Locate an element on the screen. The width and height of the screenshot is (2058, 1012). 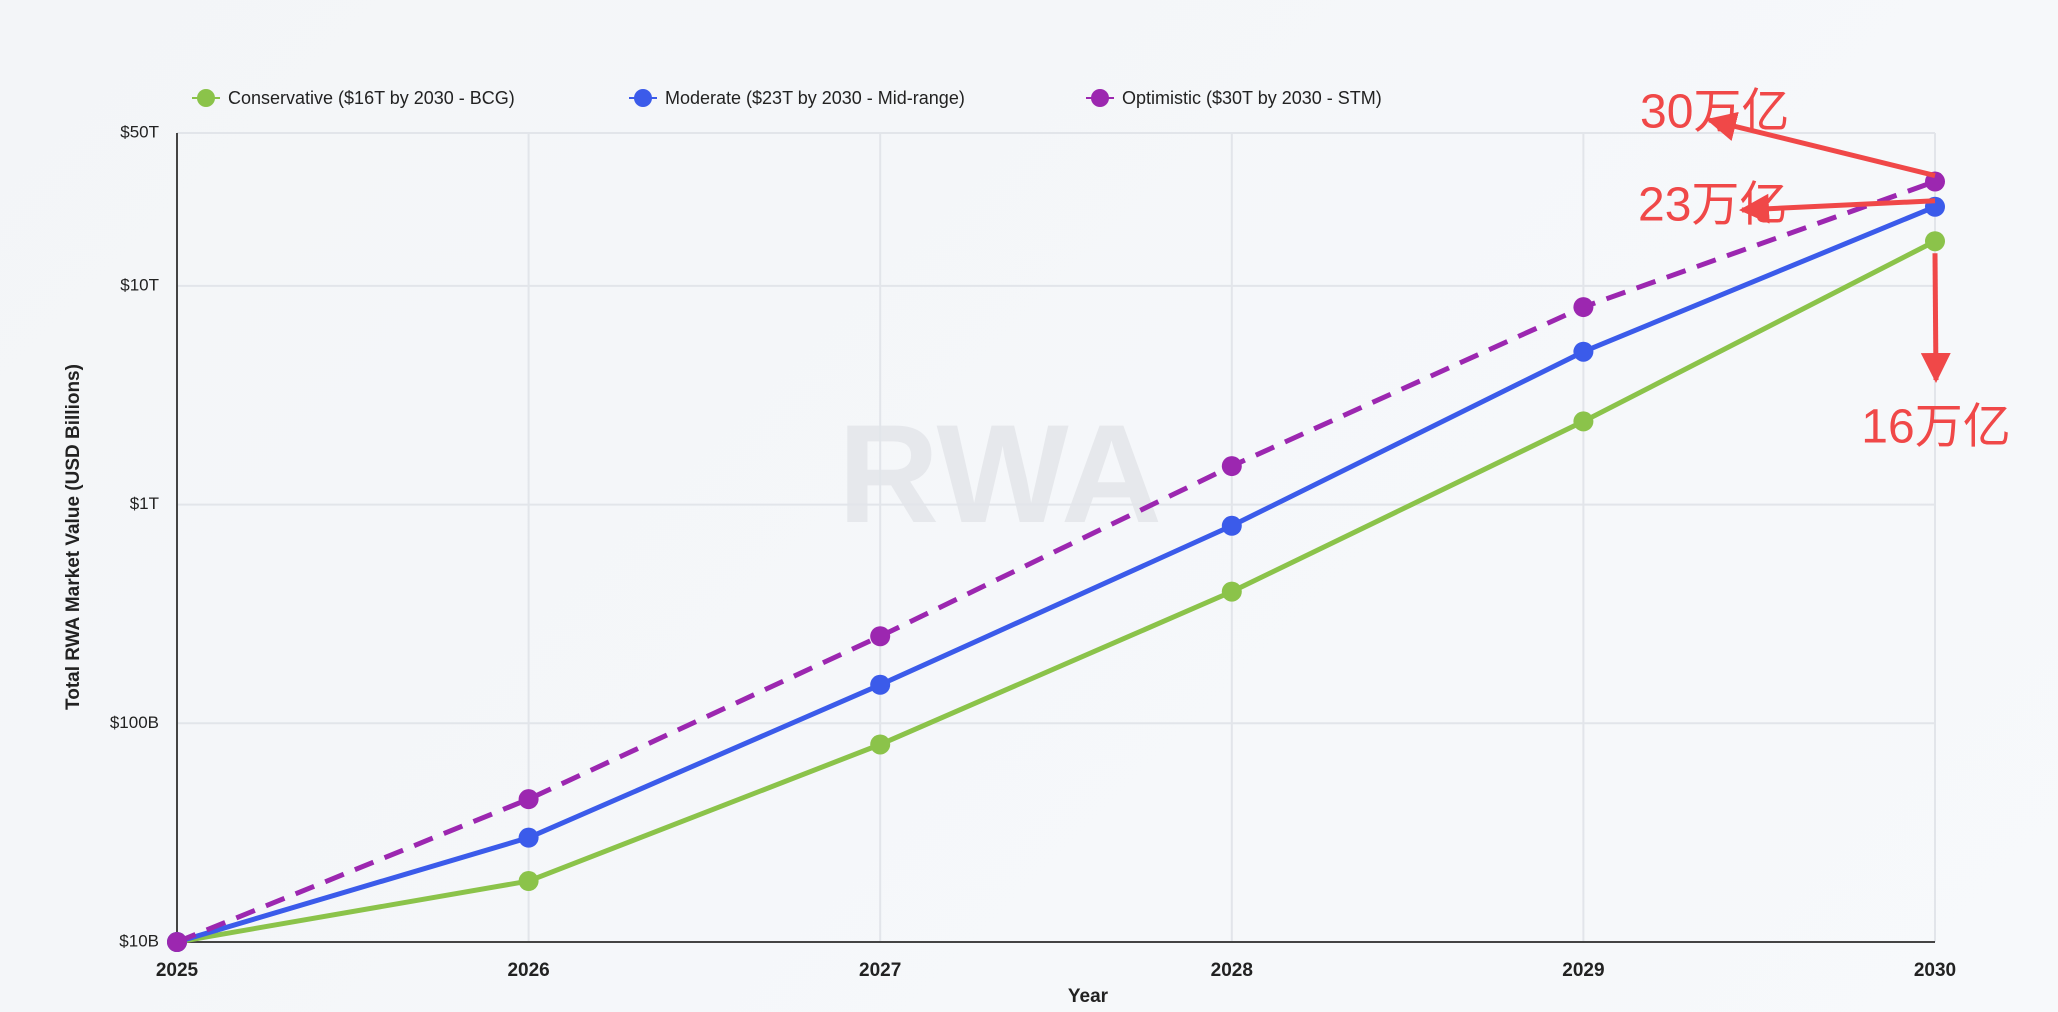
legend-label: Moderate ($23T by 2030 - Mid-range) is located at coordinates (815, 98).